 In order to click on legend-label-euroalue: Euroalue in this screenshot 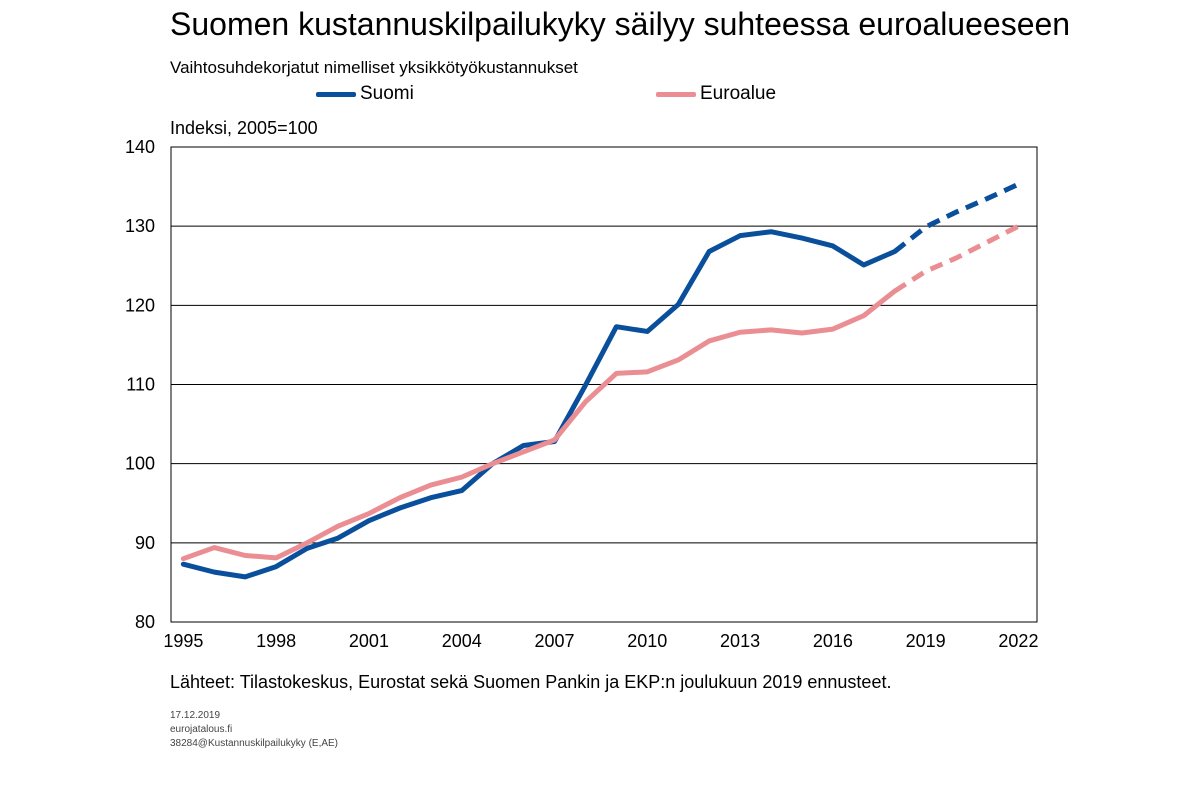, I will do `click(738, 93)`.